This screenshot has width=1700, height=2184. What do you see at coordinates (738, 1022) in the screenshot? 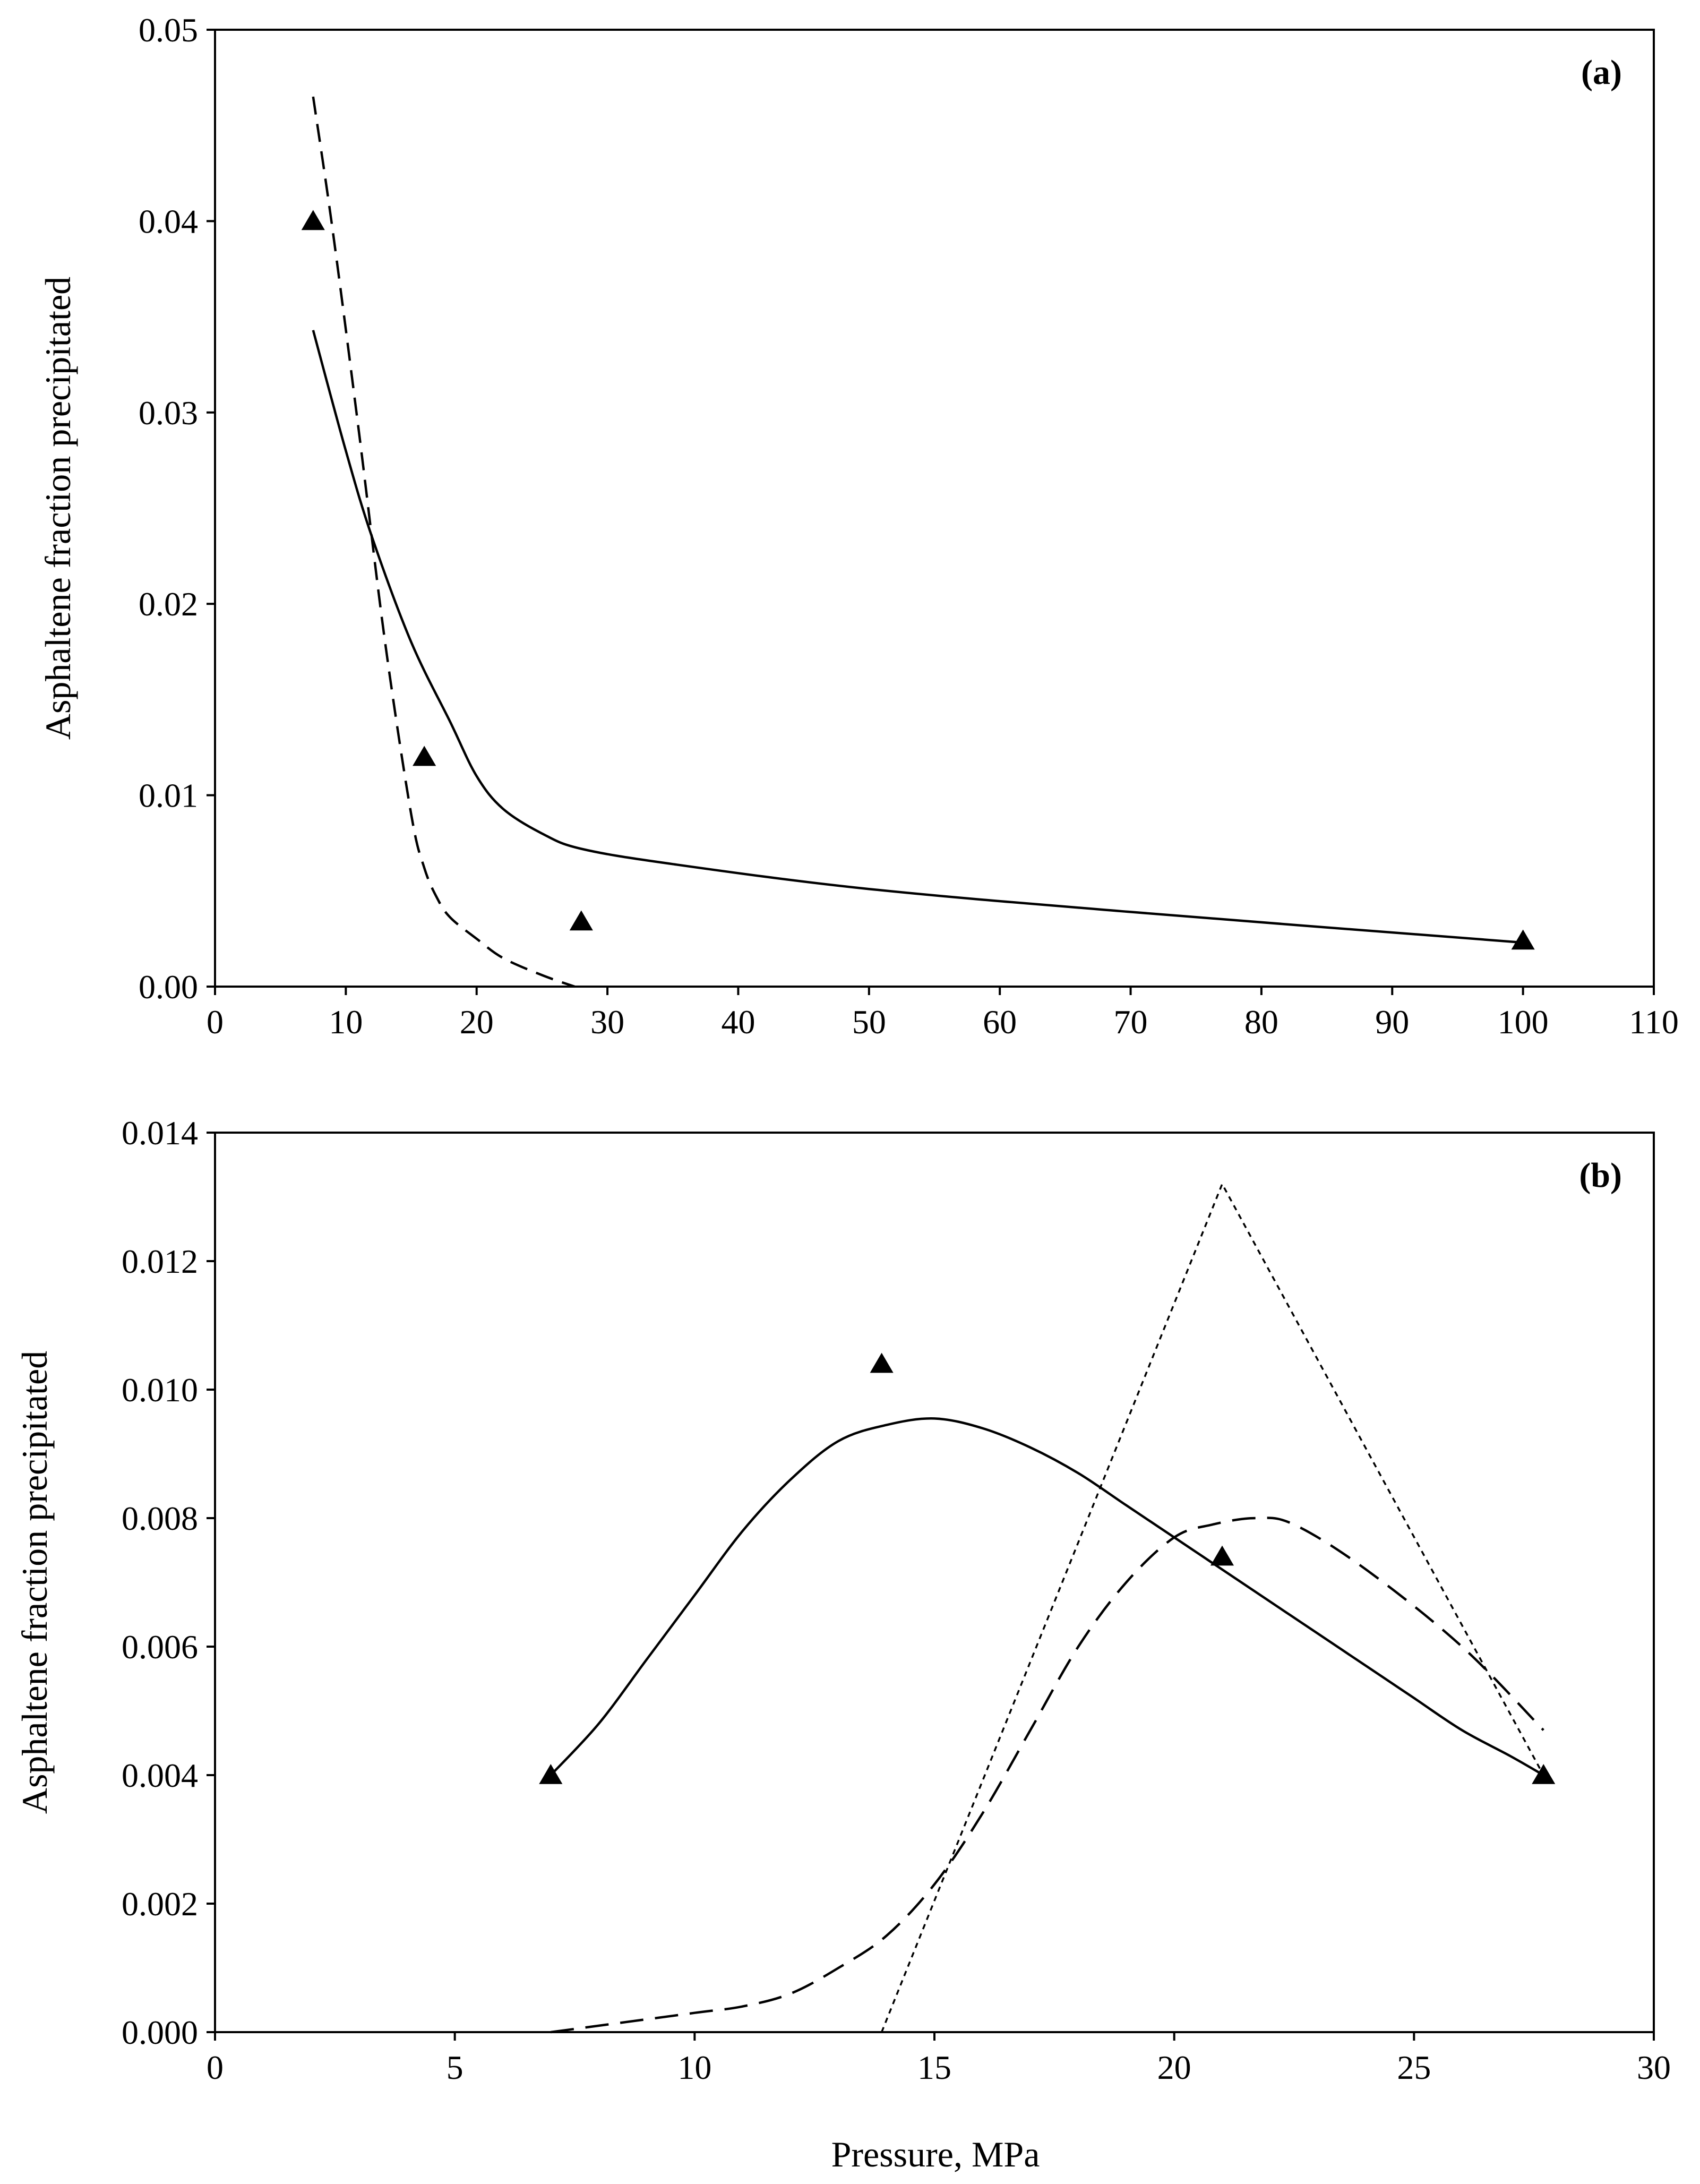
I see `panel-a-x-tick-label: 40` at bounding box center [738, 1022].